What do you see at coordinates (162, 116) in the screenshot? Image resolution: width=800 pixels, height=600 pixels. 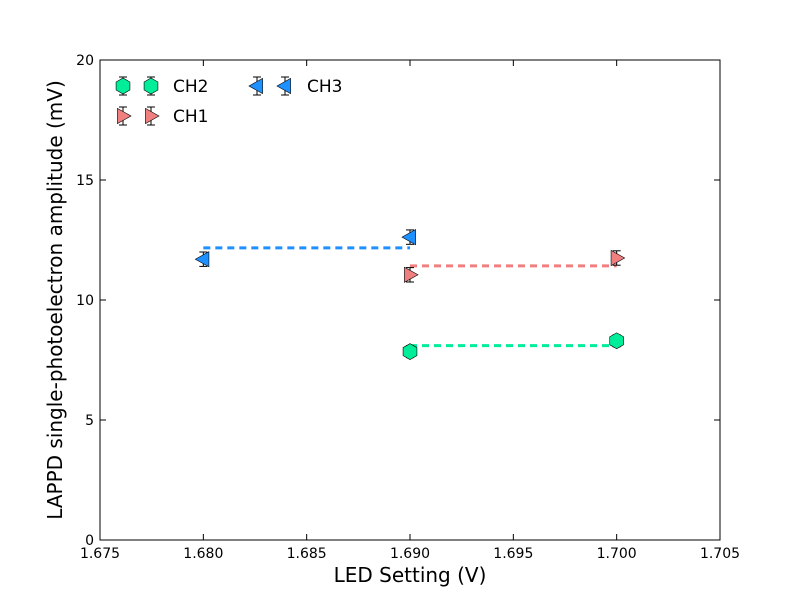 I see `legend-item-ch1: CH1` at bounding box center [162, 116].